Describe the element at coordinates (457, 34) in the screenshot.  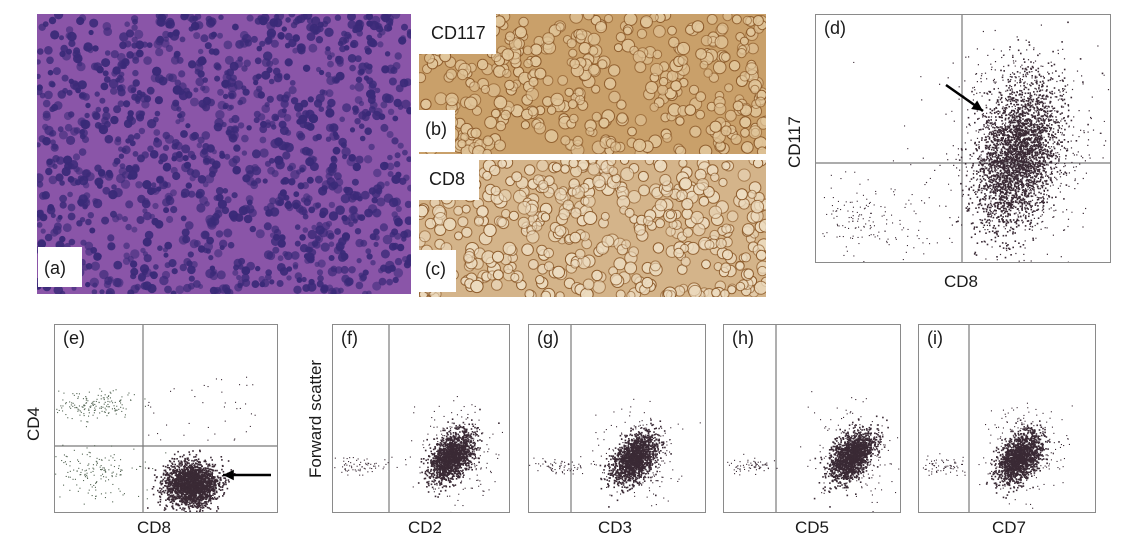
I see `stain-label-cd117: CD117` at that location.